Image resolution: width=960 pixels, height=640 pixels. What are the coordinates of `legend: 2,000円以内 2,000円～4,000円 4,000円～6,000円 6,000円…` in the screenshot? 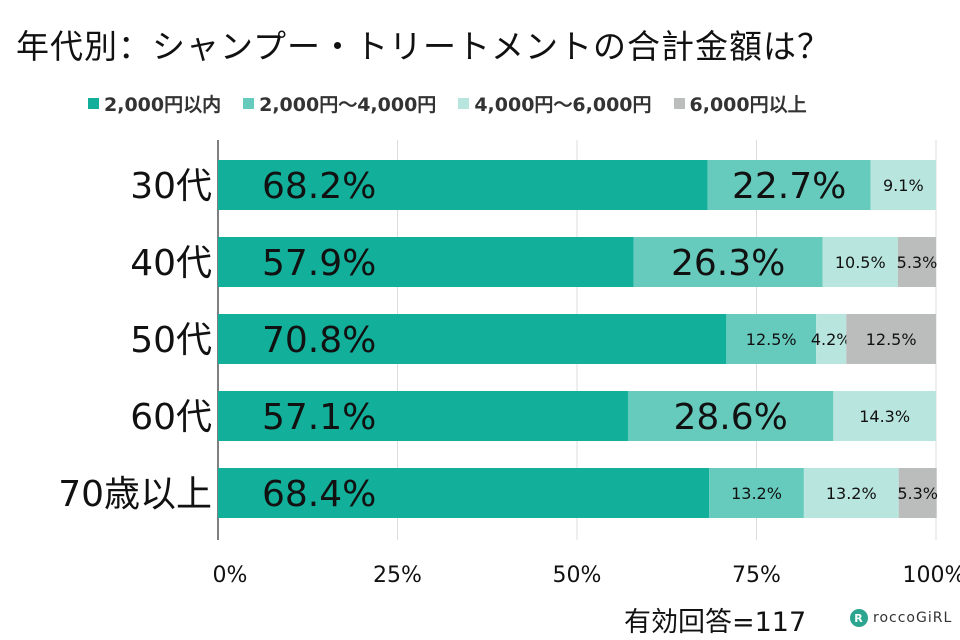 It's located at (447, 103).